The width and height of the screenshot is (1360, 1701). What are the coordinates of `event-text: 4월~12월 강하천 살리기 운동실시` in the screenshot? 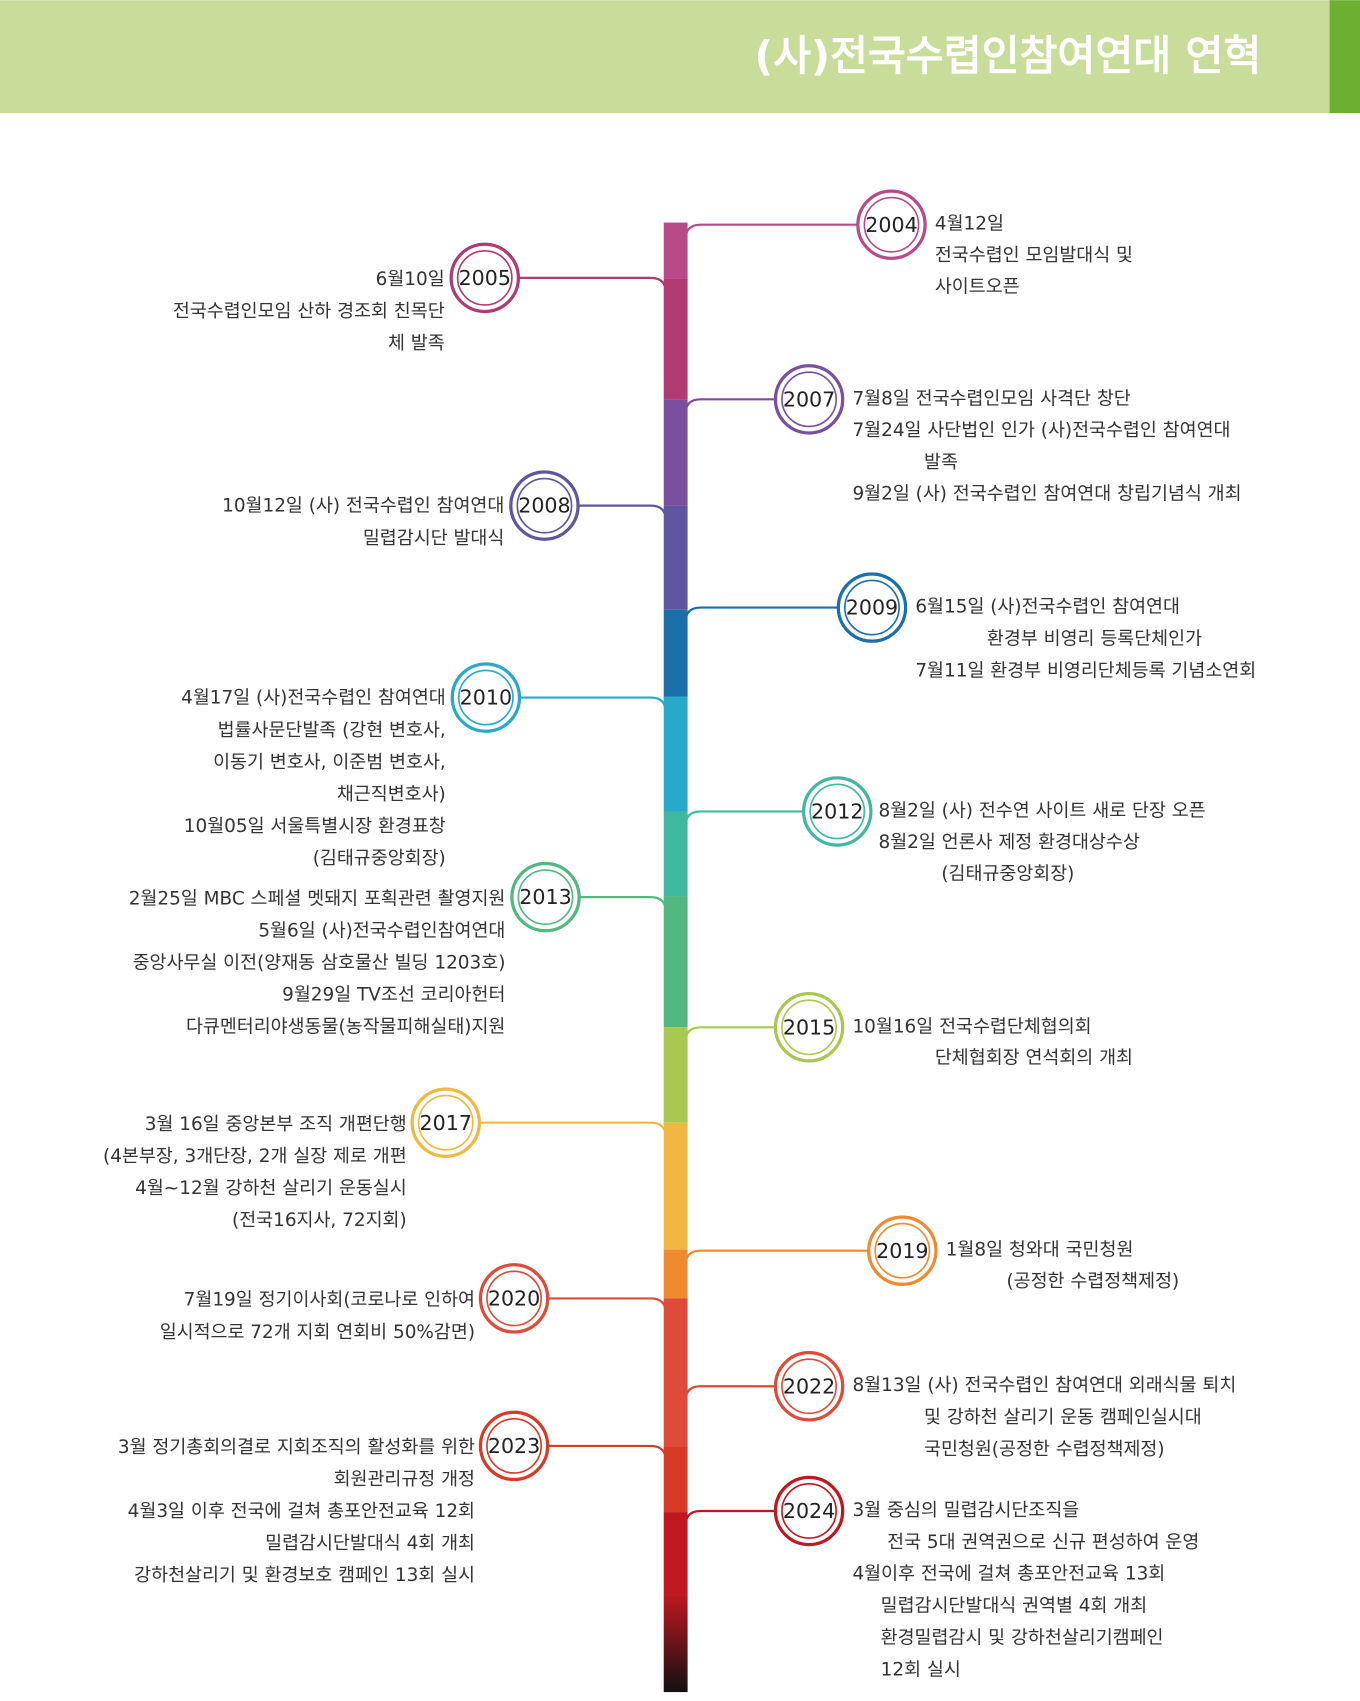 It's located at (271, 1188).